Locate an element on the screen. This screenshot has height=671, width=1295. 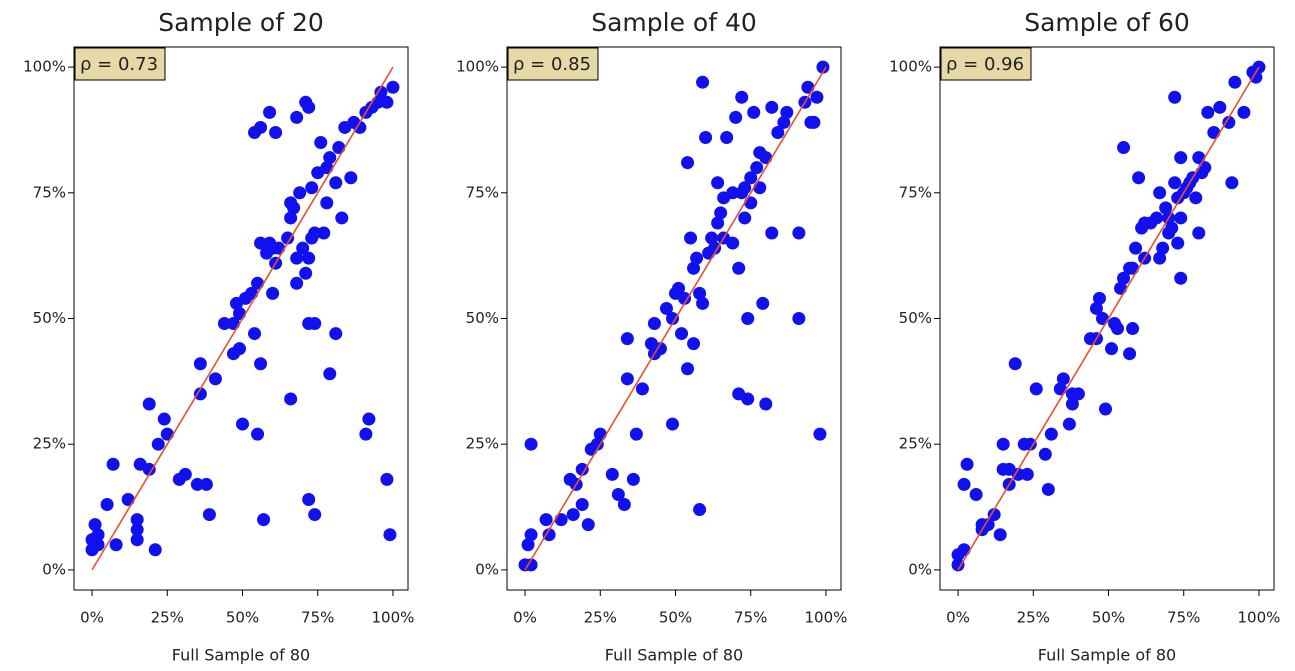
chart-title: Sample of 20 is located at coordinates (241, 22).